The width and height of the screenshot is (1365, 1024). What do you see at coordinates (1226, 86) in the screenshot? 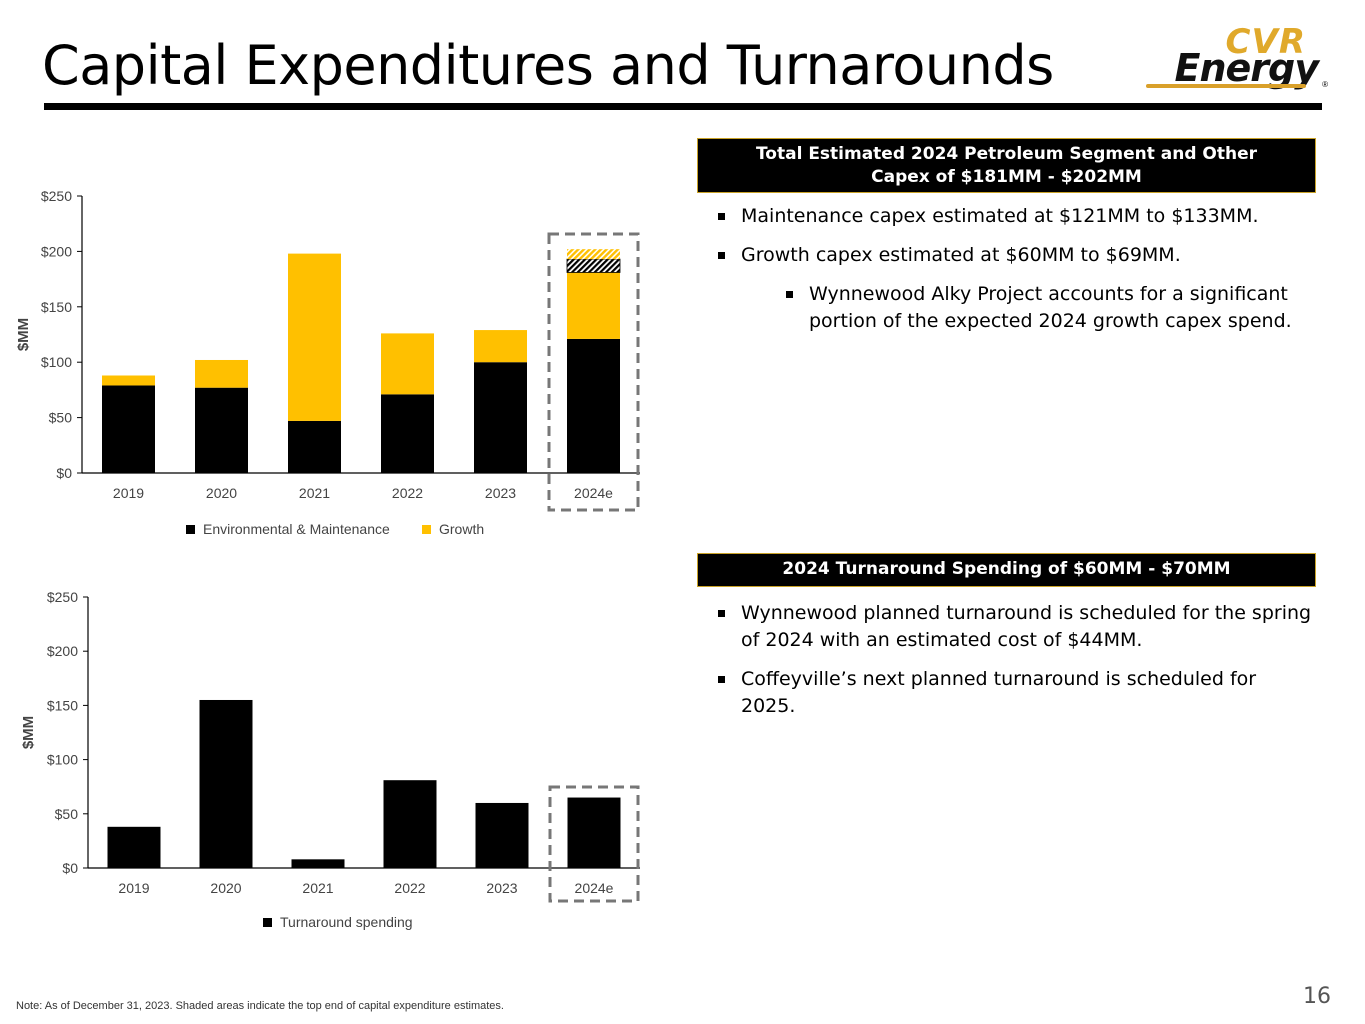
I see `logo-swoosh` at bounding box center [1226, 86].